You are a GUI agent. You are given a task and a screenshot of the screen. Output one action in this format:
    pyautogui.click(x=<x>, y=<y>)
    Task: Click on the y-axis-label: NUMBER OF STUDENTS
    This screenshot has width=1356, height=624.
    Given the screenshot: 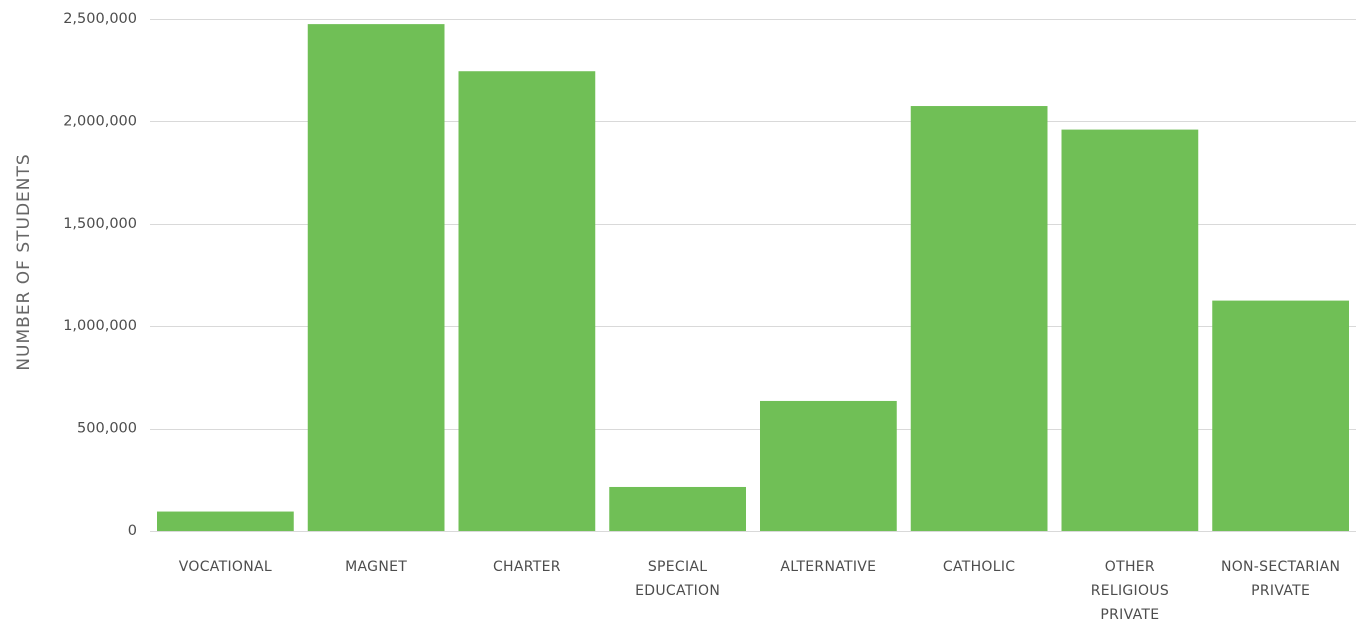 What is the action you would take?
    pyautogui.click(x=24, y=261)
    